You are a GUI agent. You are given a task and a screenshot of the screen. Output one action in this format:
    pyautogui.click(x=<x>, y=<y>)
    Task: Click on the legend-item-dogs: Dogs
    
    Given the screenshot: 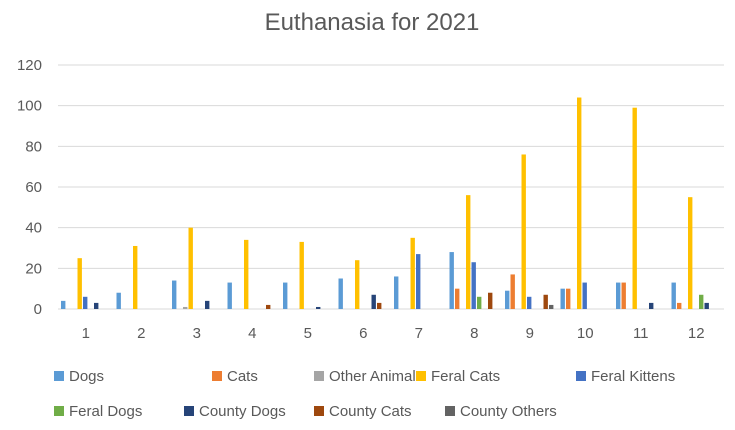 What is the action you would take?
    pyautogui.click(x=79, y=376)
    